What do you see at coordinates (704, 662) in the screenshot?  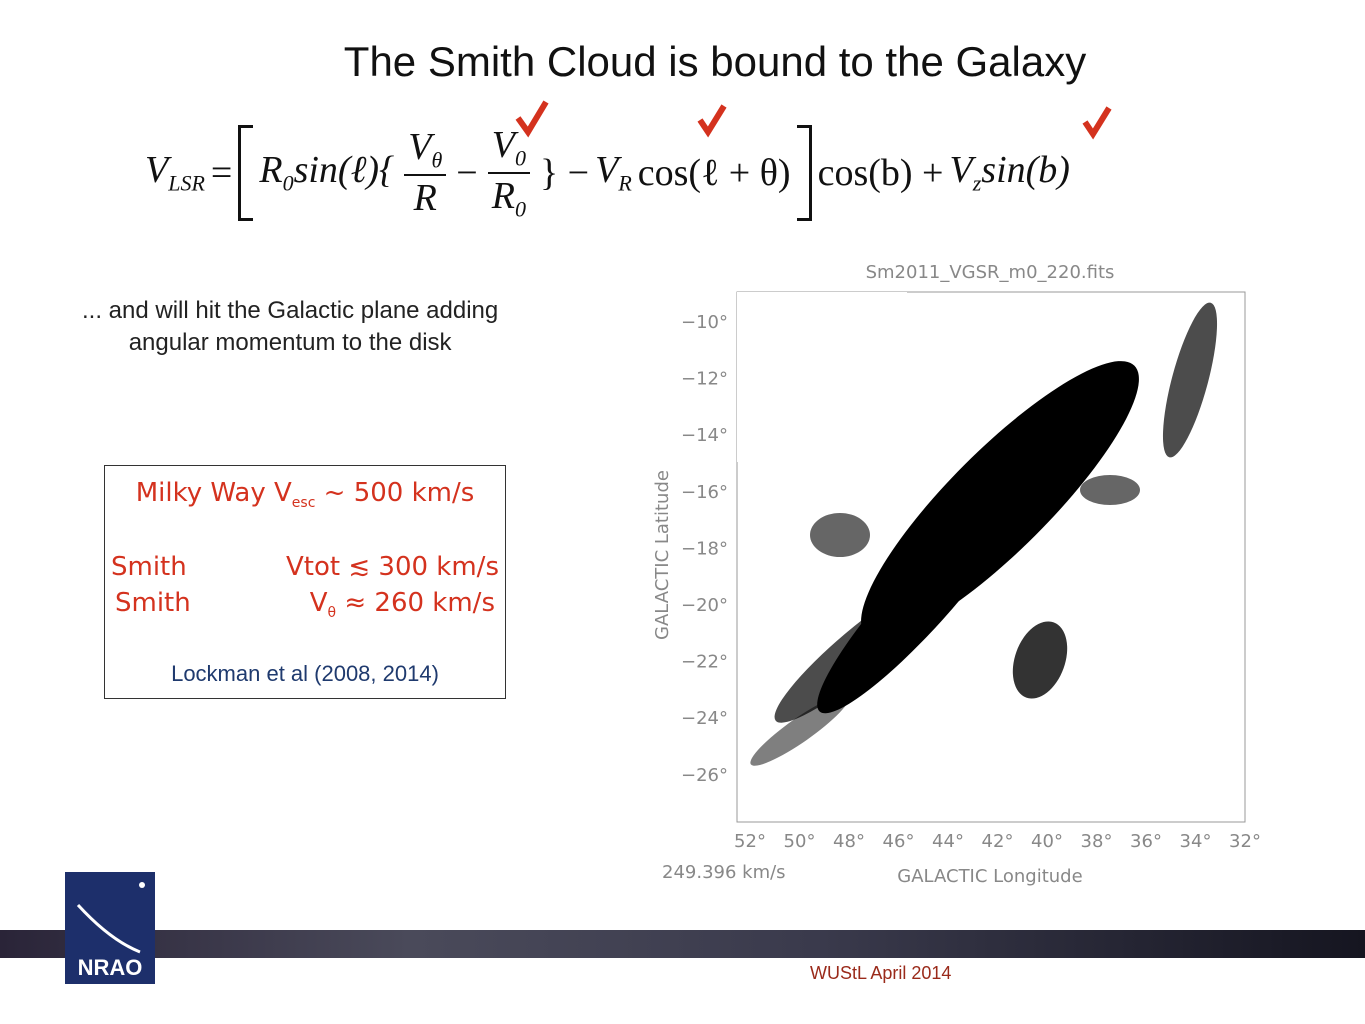 I see `lat-label: −22°` at bounding box center [704, 662].